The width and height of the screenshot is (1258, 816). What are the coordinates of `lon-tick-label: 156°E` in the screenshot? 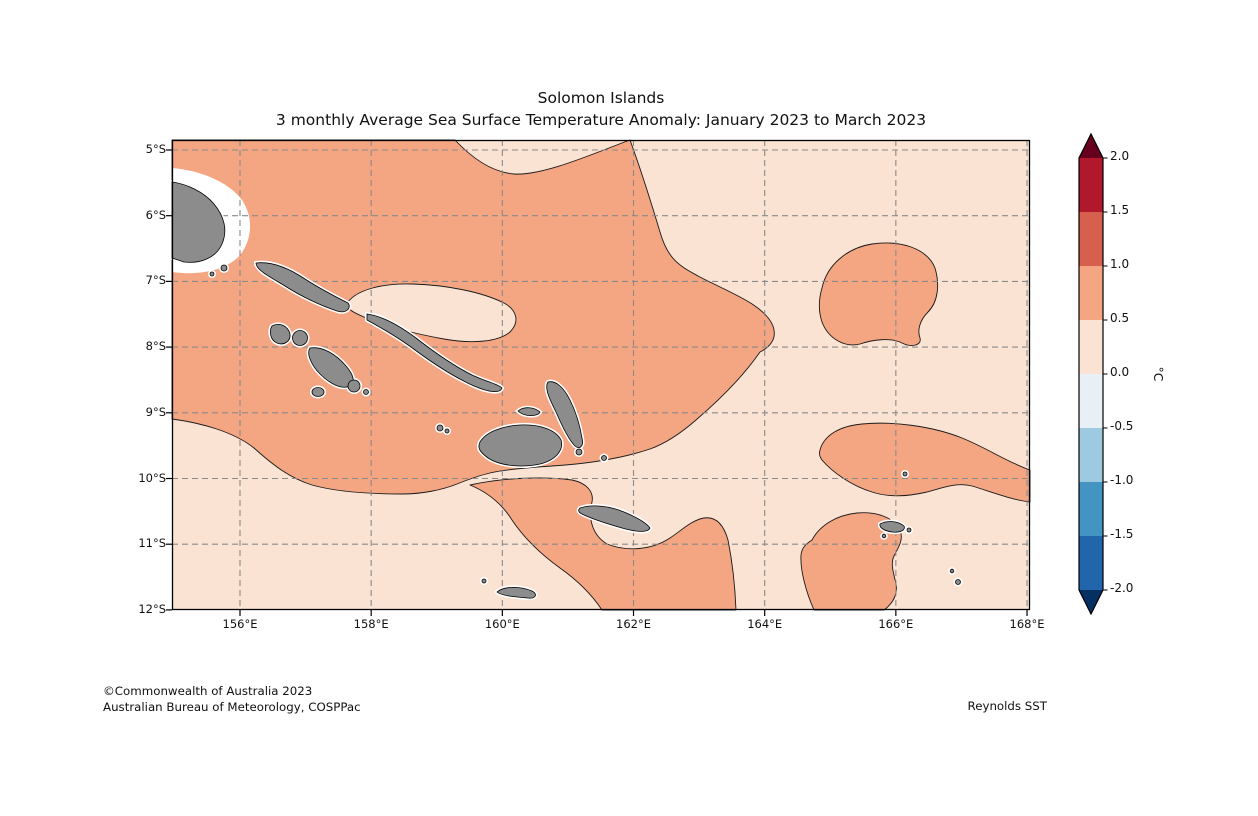 It's located at (240, 624).